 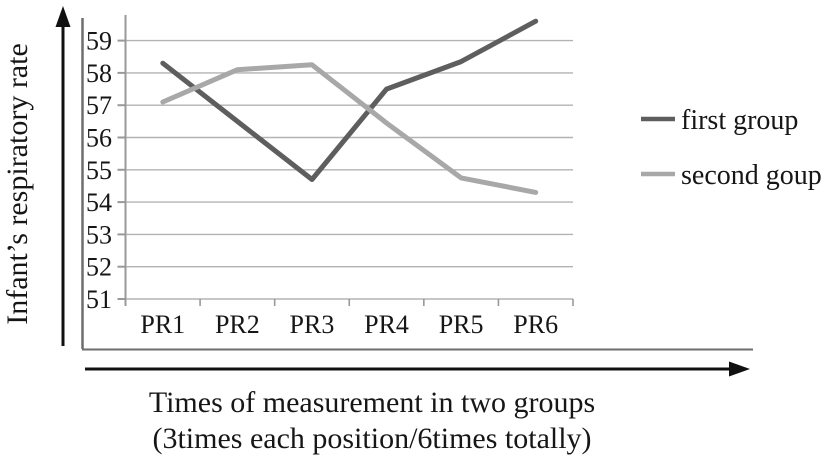 I want to click on x-axis-ticks, so click(x=349, y=302).